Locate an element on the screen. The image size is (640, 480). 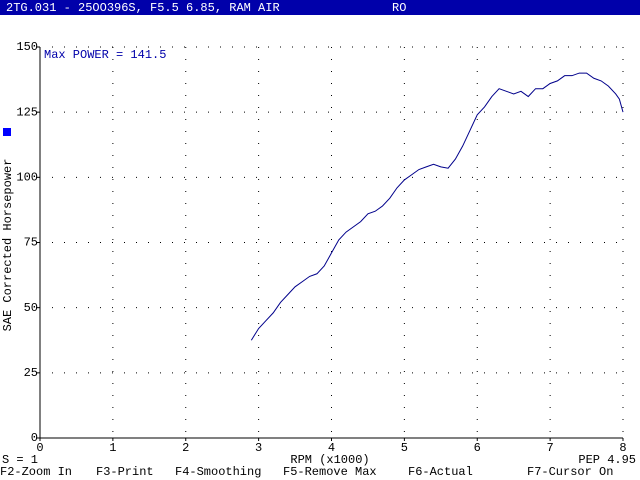
y-tick-label: 100 is located at coordinates (27, 178).